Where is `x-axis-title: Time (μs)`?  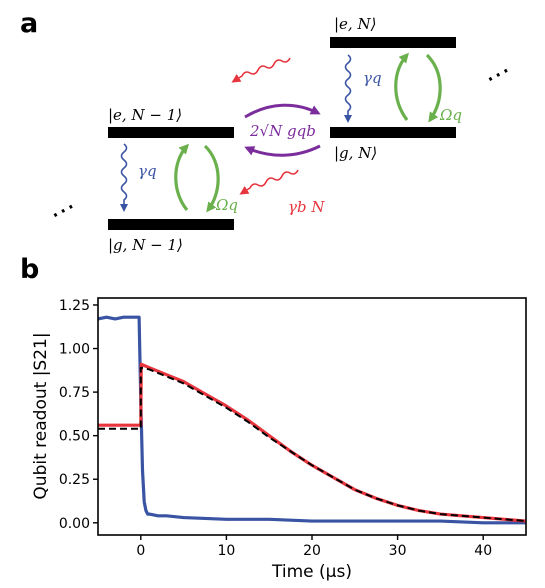
x-axis-title: Time (μs) is located at coordinates (311, 572).